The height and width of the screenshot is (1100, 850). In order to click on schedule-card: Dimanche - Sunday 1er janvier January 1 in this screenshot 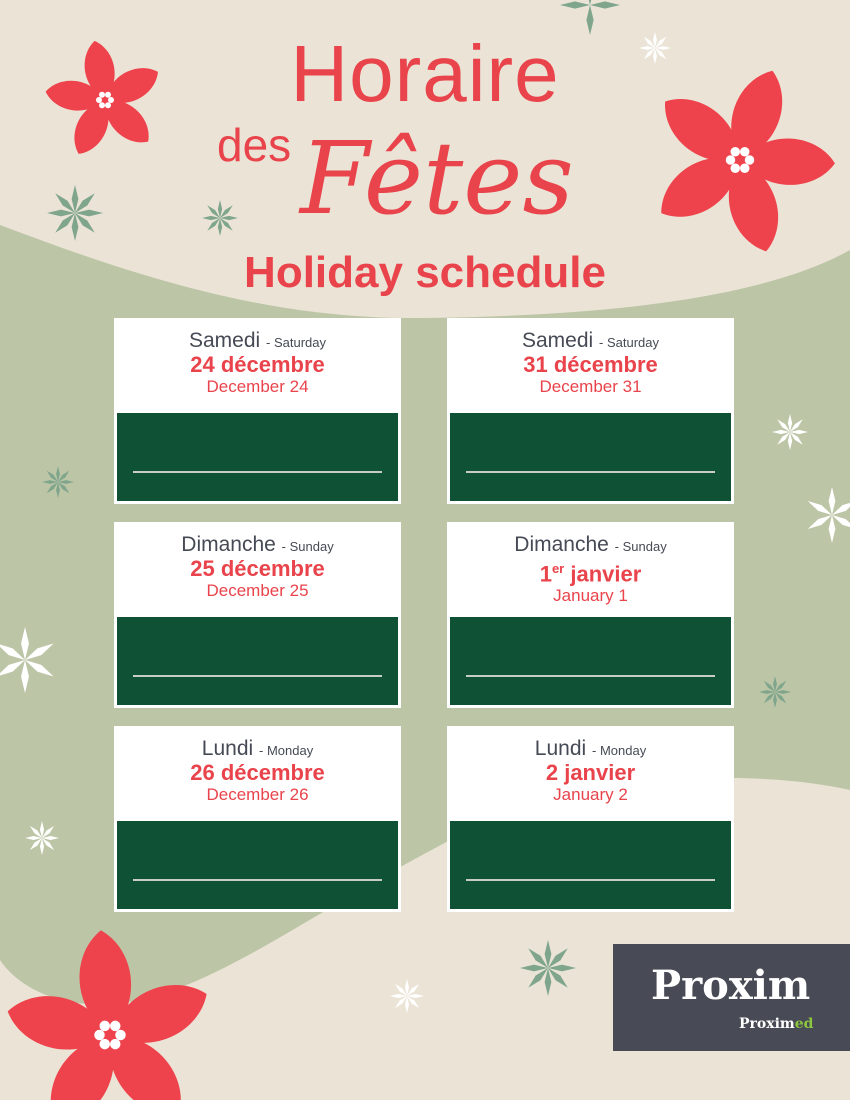, I will do `click(590, 615)`.